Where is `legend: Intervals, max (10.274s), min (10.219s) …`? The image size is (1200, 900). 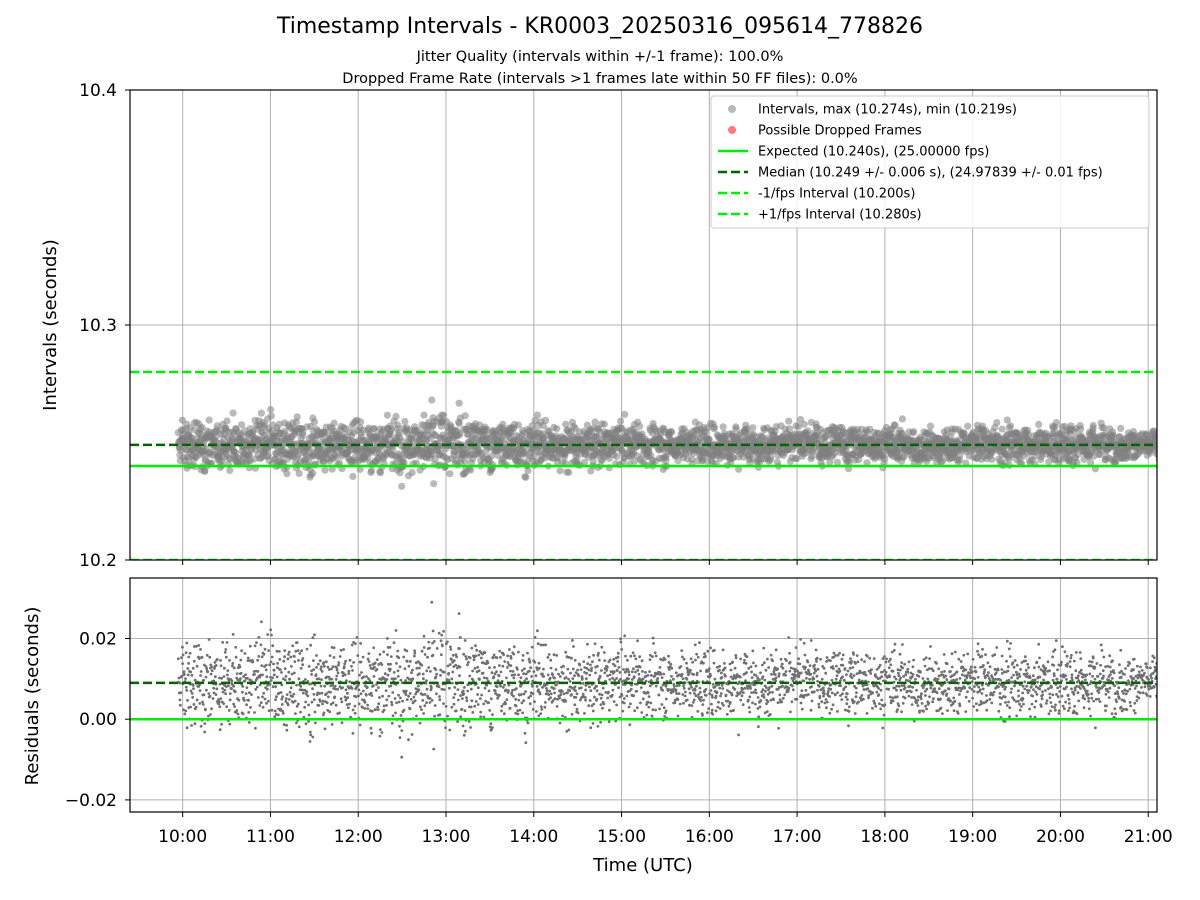 legend: Intervals, max (10.274s), min (10.219s) … is located at coordinates (930, 162).